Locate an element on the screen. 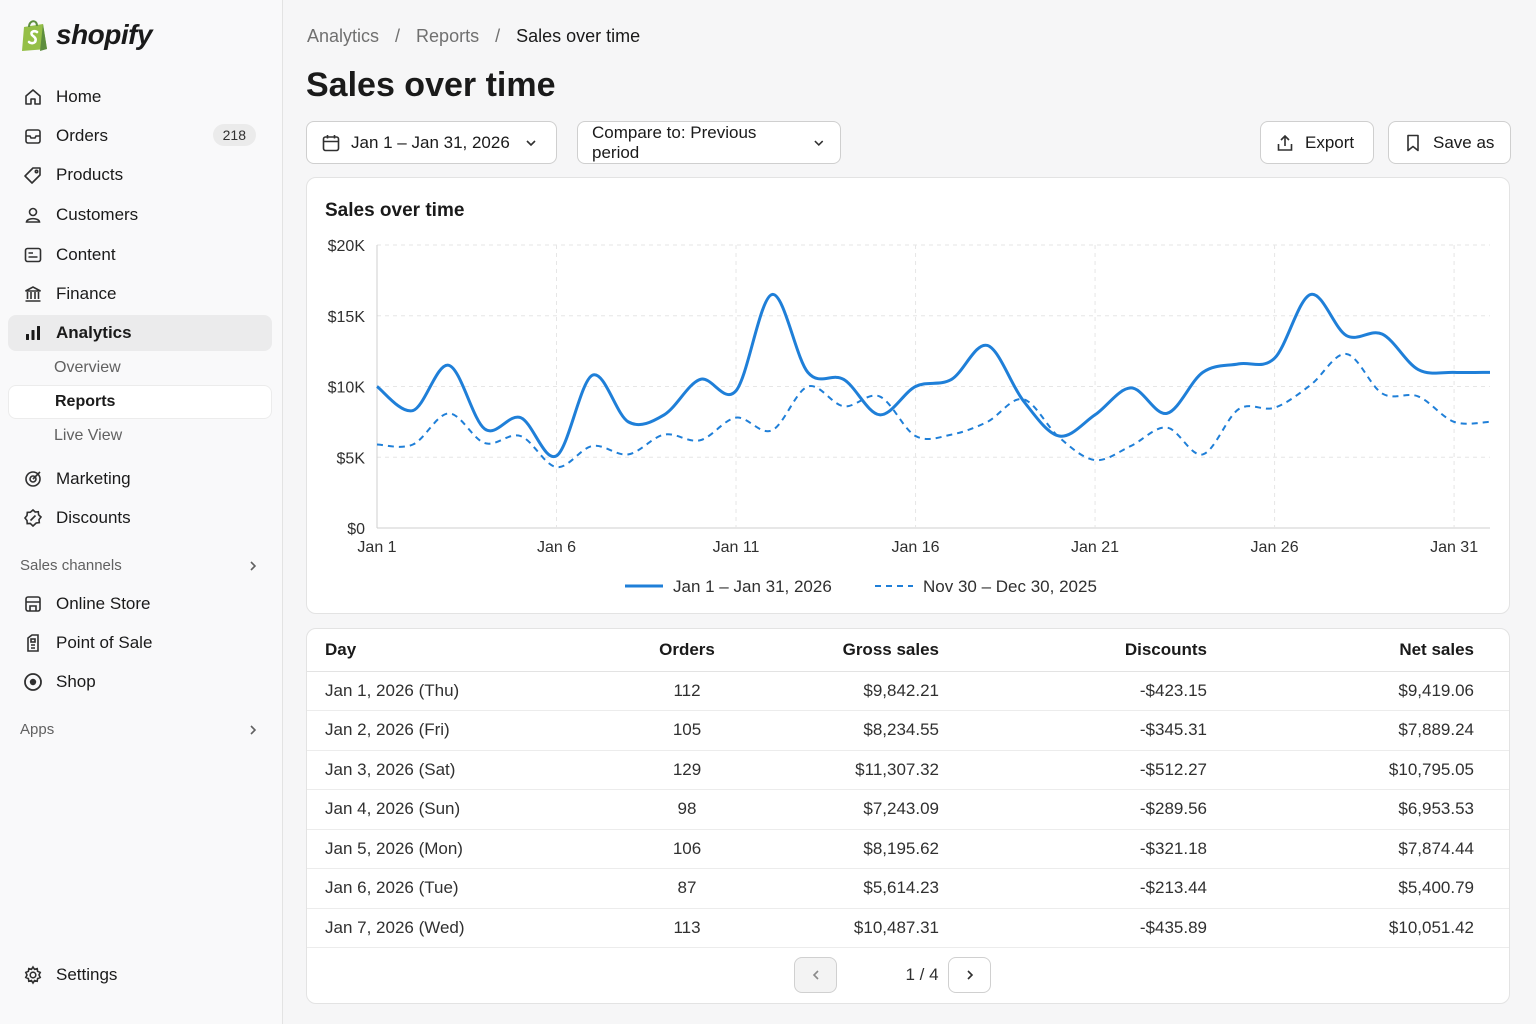 The height and width of the screenshot is (1024, 1536). sidebar-item-finance: Finance is located at coordinates (140, 294).